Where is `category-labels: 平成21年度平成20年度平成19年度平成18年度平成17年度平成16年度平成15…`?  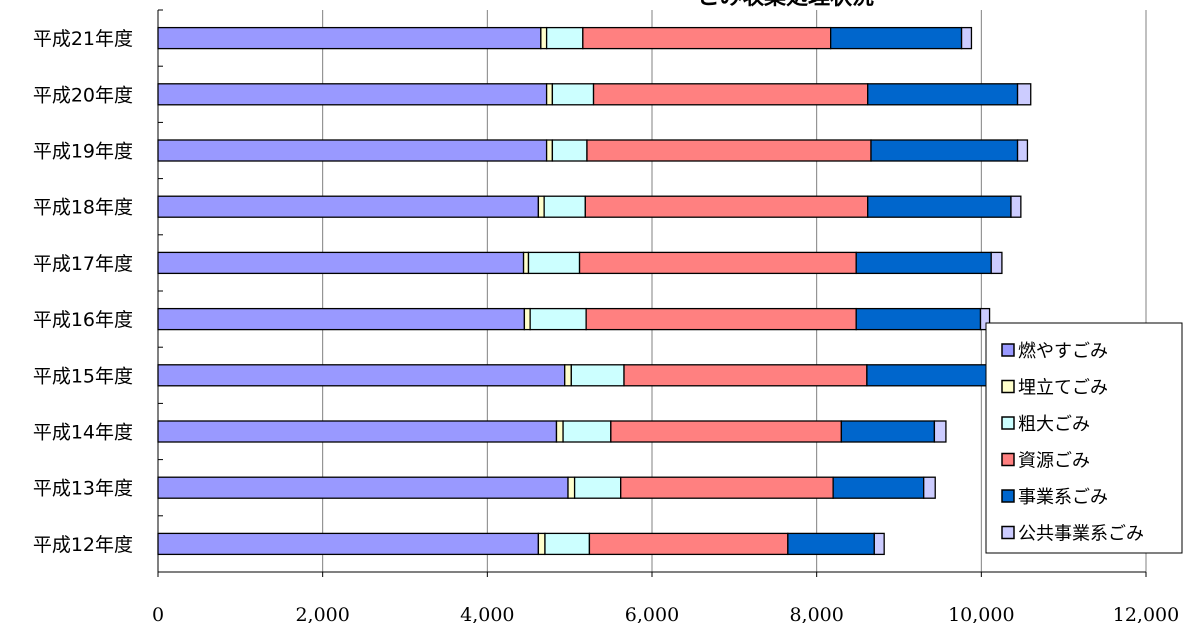
category-labels: 平成21年度平成20年度平成19年度平成18年度平成17年度平成16年度平成15… is located at coordinates (83, 292).